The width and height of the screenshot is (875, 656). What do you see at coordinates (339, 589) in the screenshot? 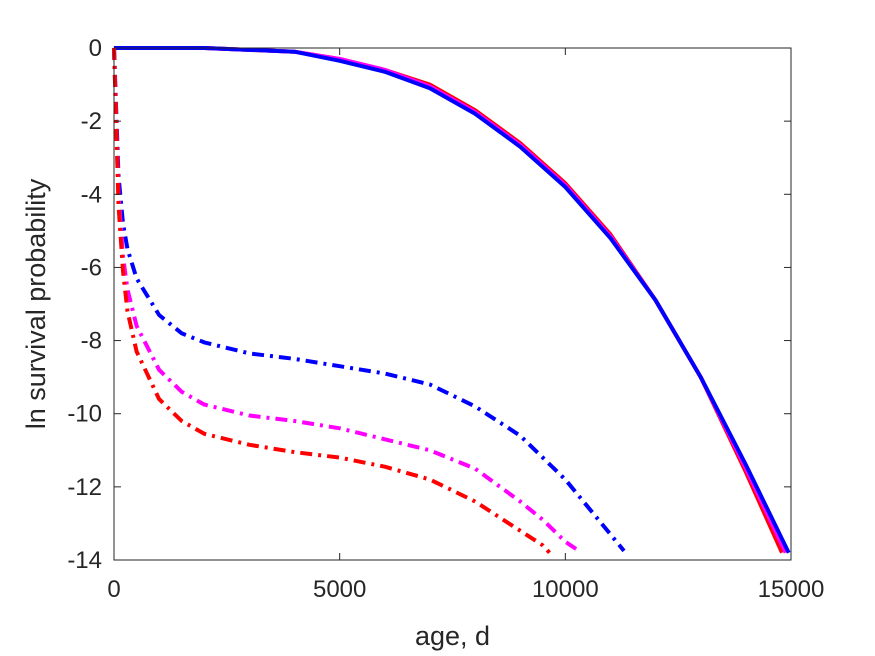
I see `x-tick-label: 5000` at bounding box center [339, 589].